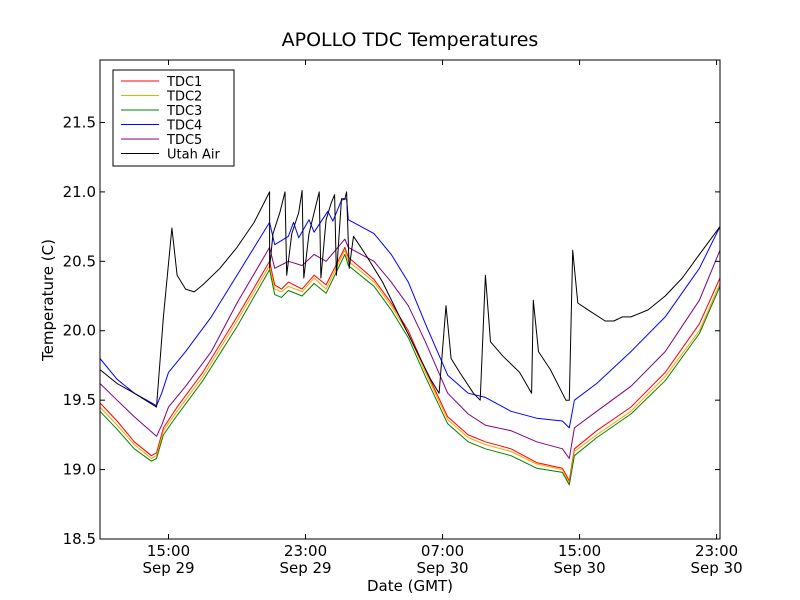  What do you see at coordinates (79, 400) in the screenshot?
I see `y-tick-label: 19.5` at bounding box center [79, 400].